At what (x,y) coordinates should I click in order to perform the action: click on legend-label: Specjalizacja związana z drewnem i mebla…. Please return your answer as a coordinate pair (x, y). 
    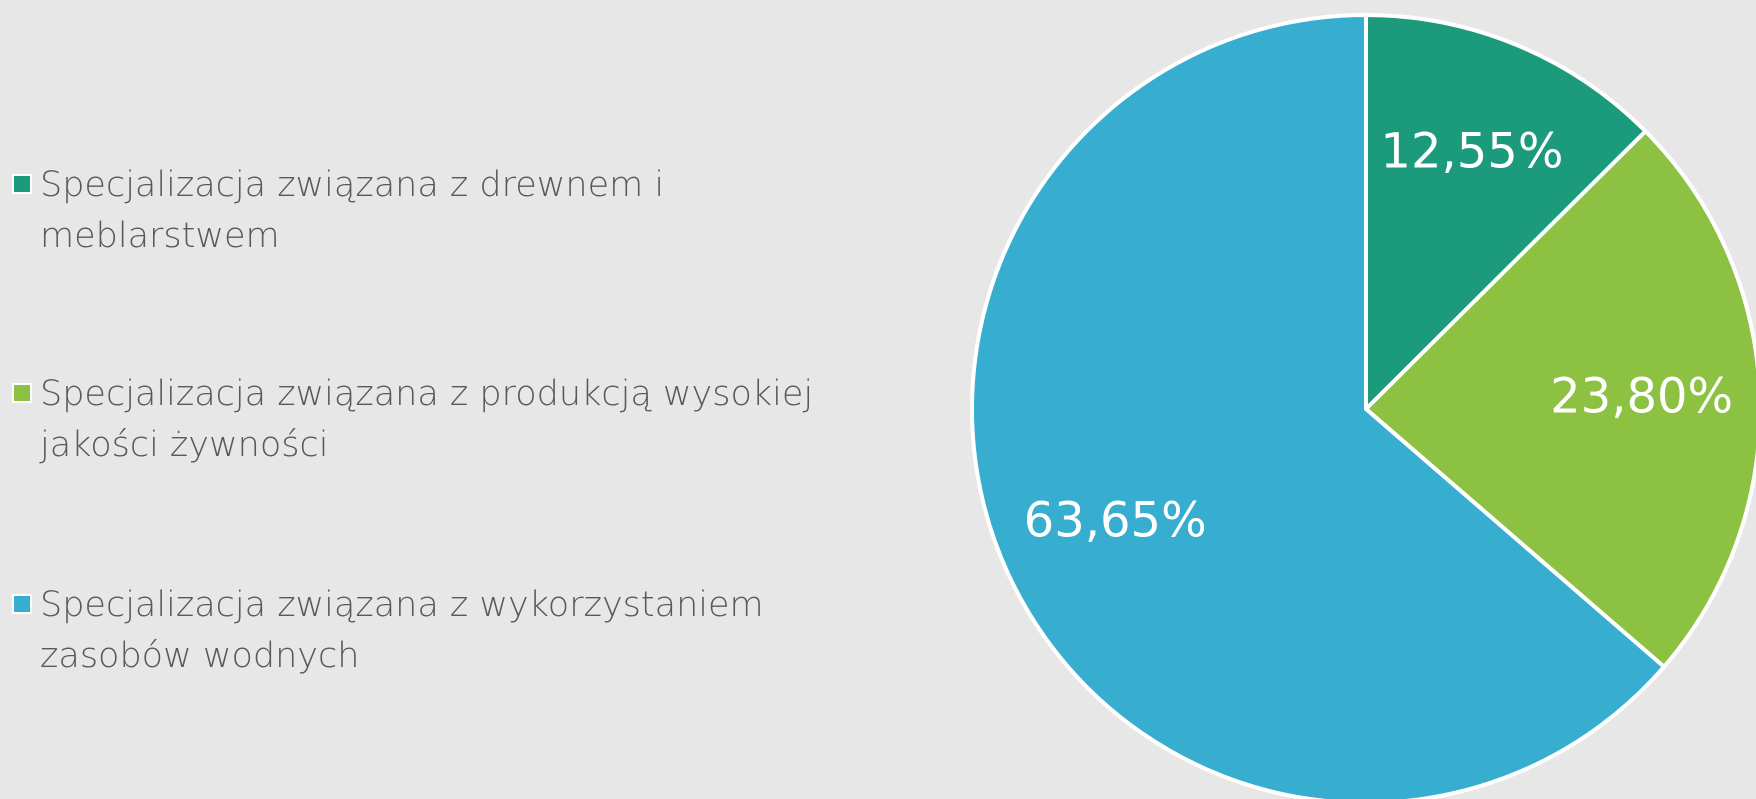
    Looking at the image, I should click on (352, 210).